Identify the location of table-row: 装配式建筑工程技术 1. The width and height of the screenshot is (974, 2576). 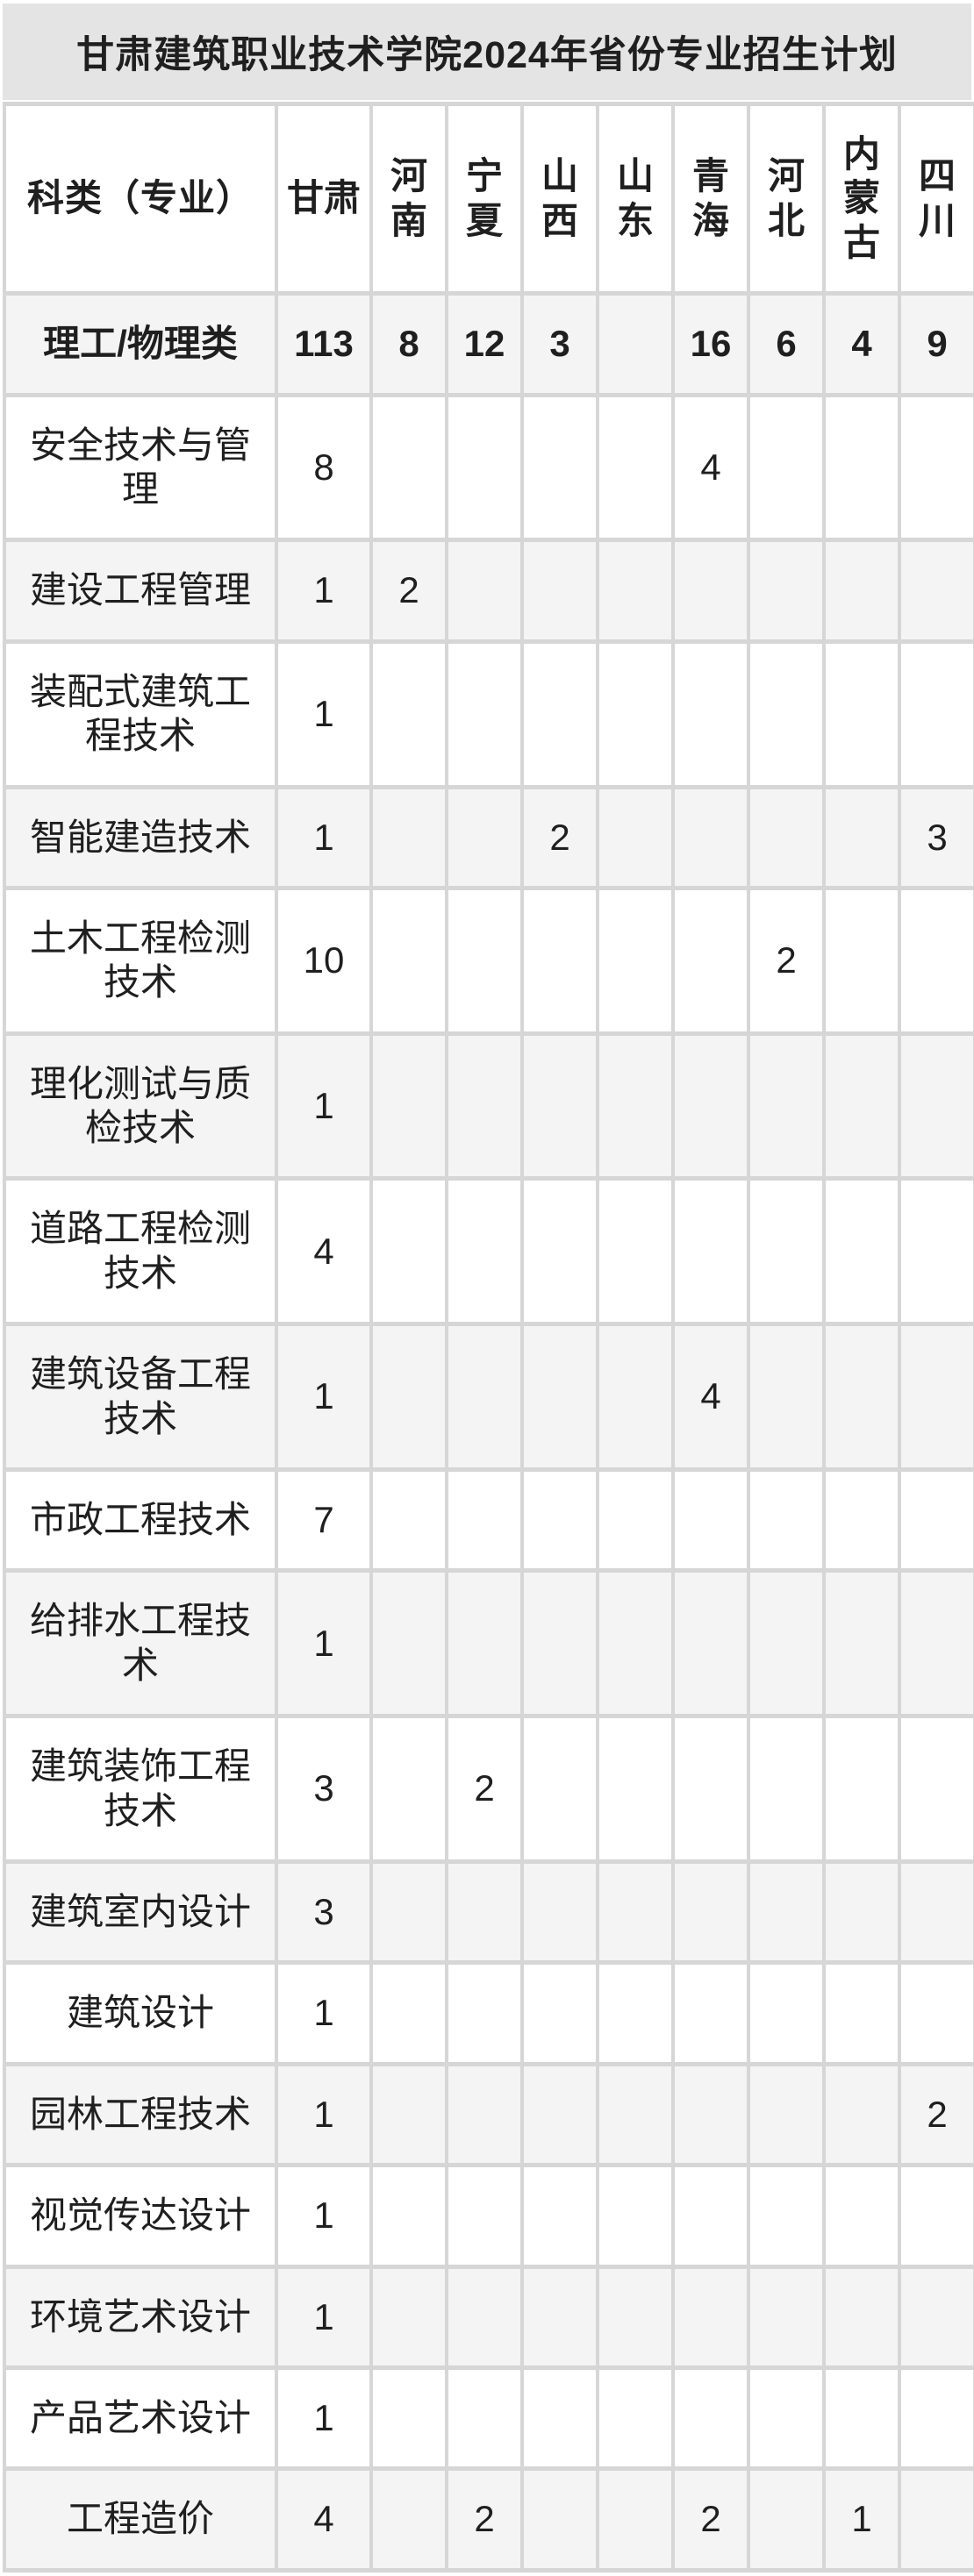
(490, 714).